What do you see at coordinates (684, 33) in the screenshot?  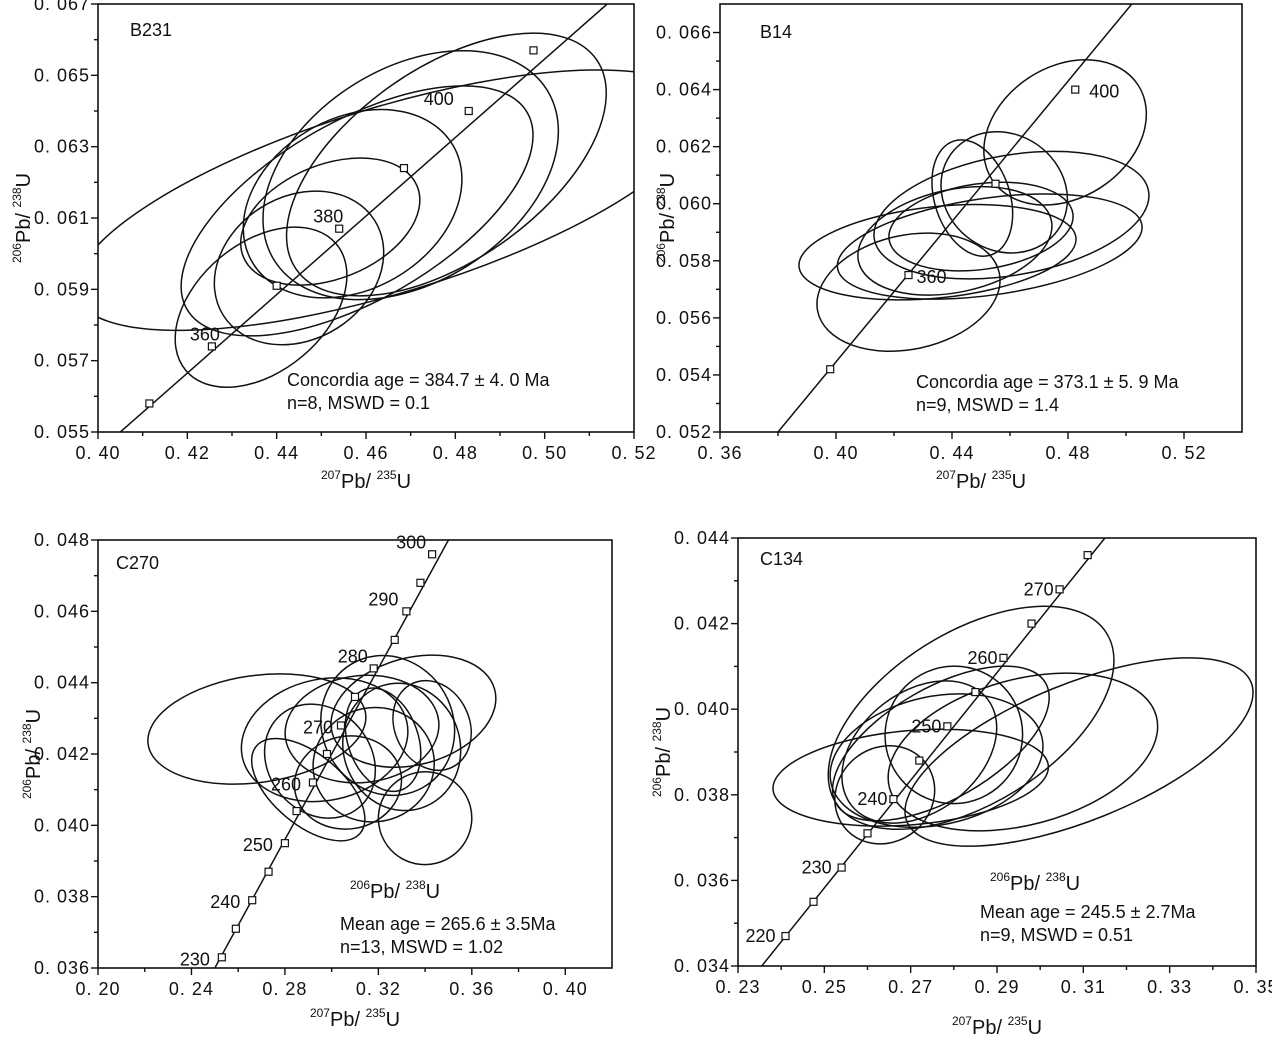 I see `y-tick-label: 0. 066` at bounding box center [684, 33].